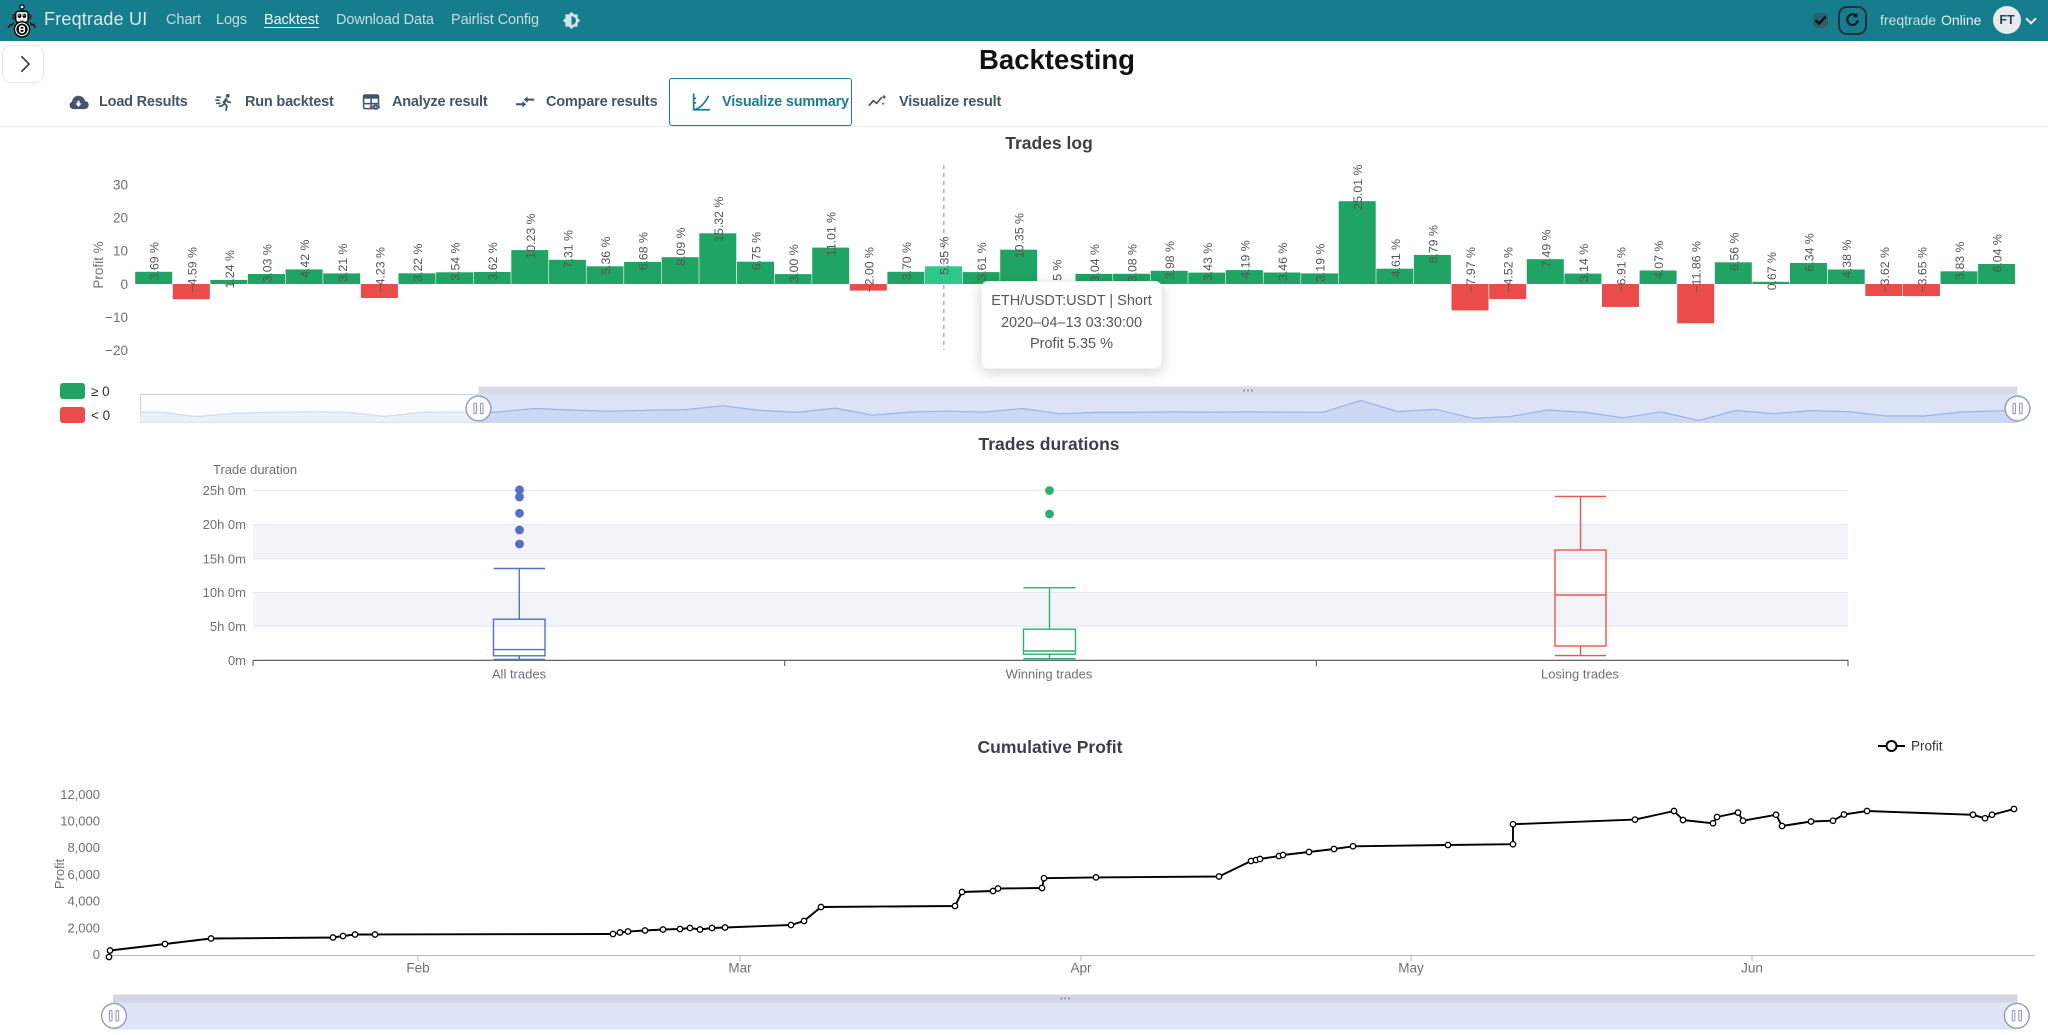 Image resolution: width=2048 pixels, height=1035 pixels. I want to click on svg-text: Cumulative Profit, so click(1050, 747).